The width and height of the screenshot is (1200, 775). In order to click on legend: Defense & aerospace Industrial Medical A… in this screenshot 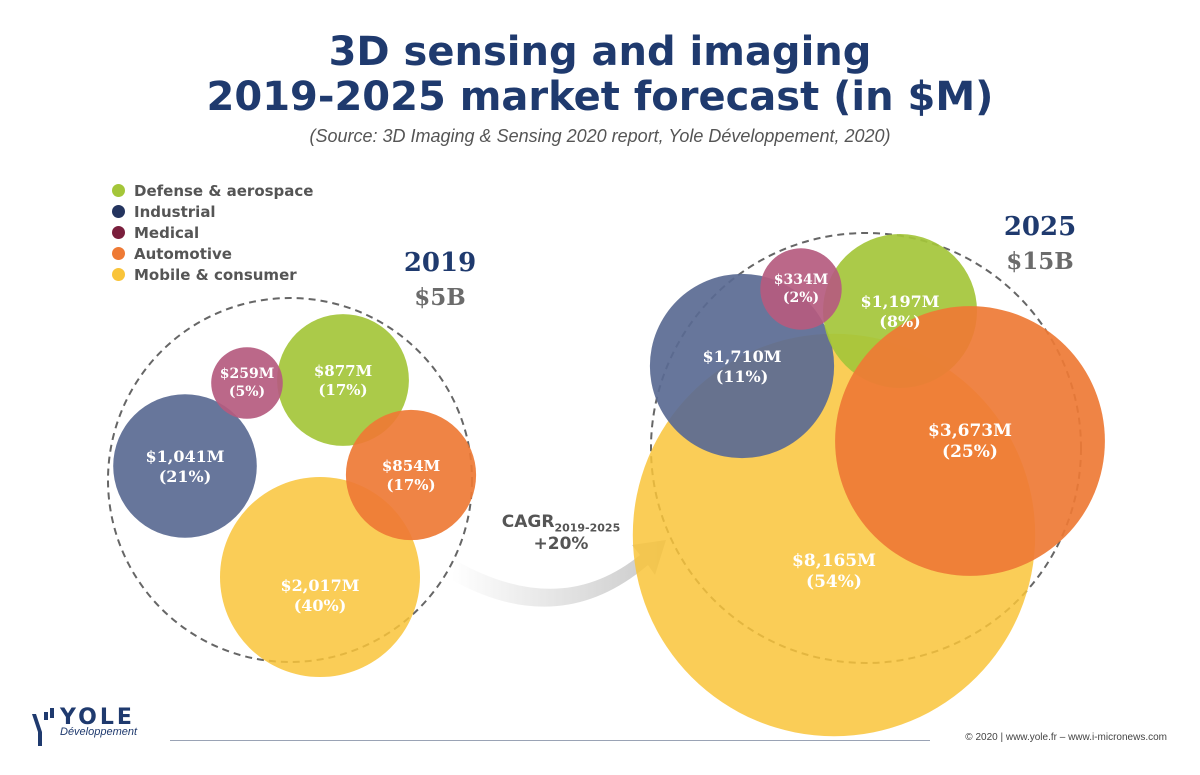, I will do `click(212, 232)`.